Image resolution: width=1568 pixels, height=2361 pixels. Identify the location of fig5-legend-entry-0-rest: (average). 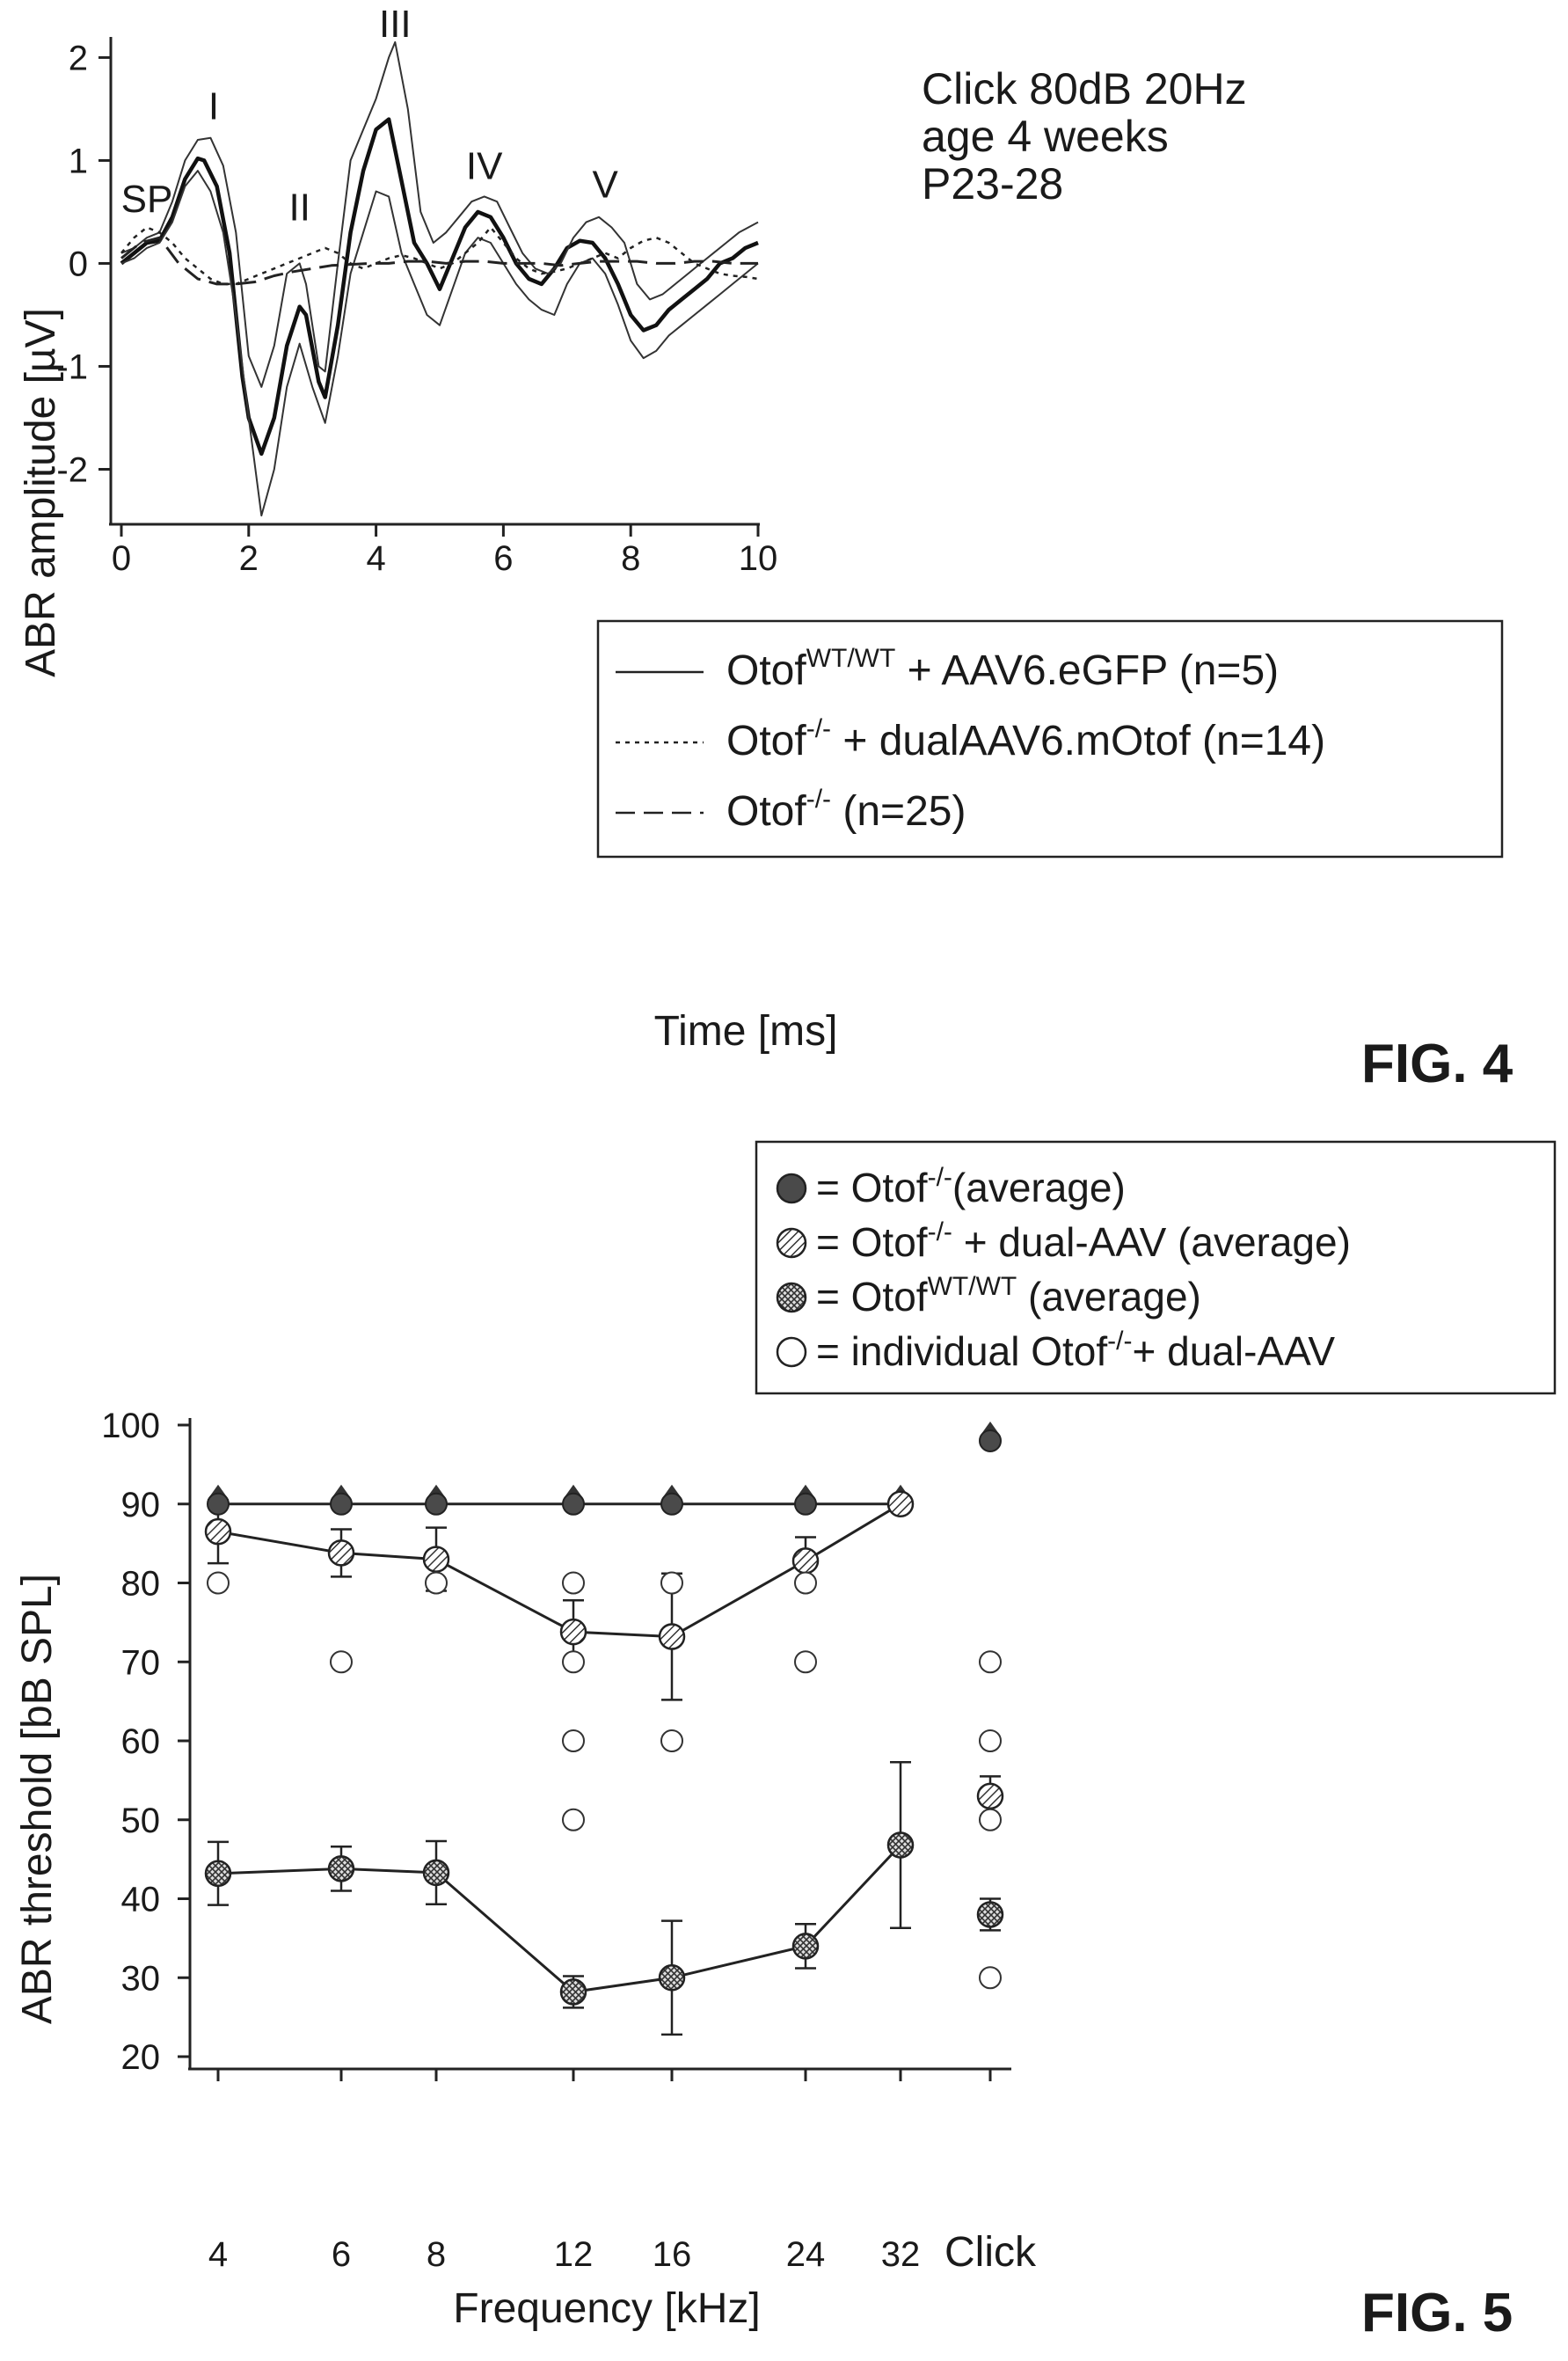
(1039, 1187).